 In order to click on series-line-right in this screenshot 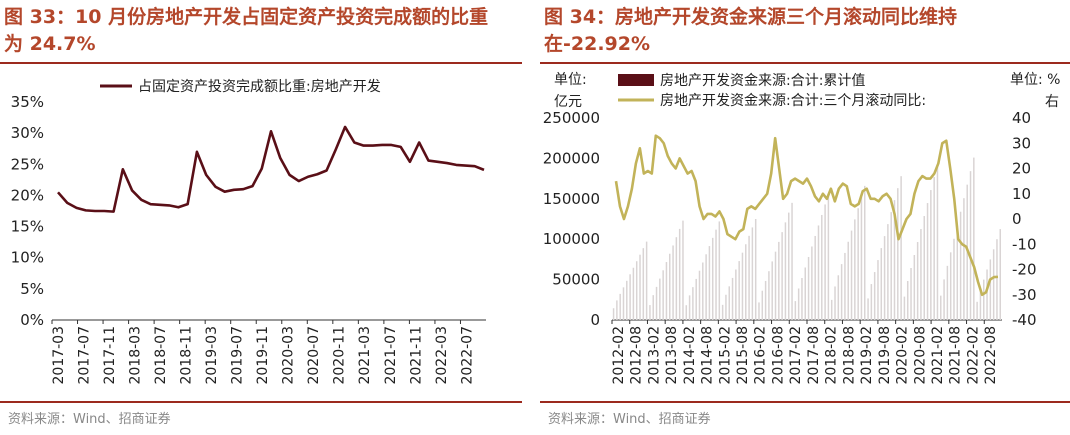, I will do `click(806, 215)`.